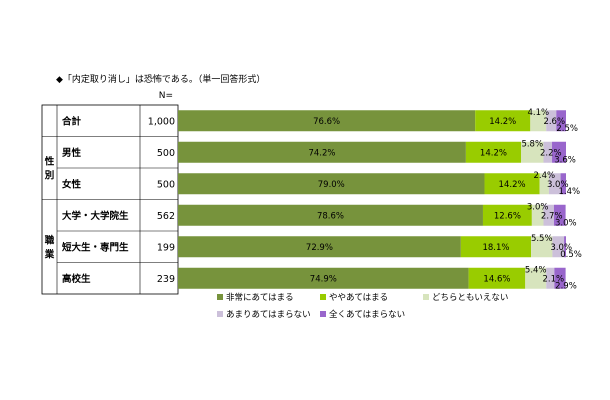  Describe the element at coordinates (72, 121) in the screenshot. I see `category-label: 合計` at that location.